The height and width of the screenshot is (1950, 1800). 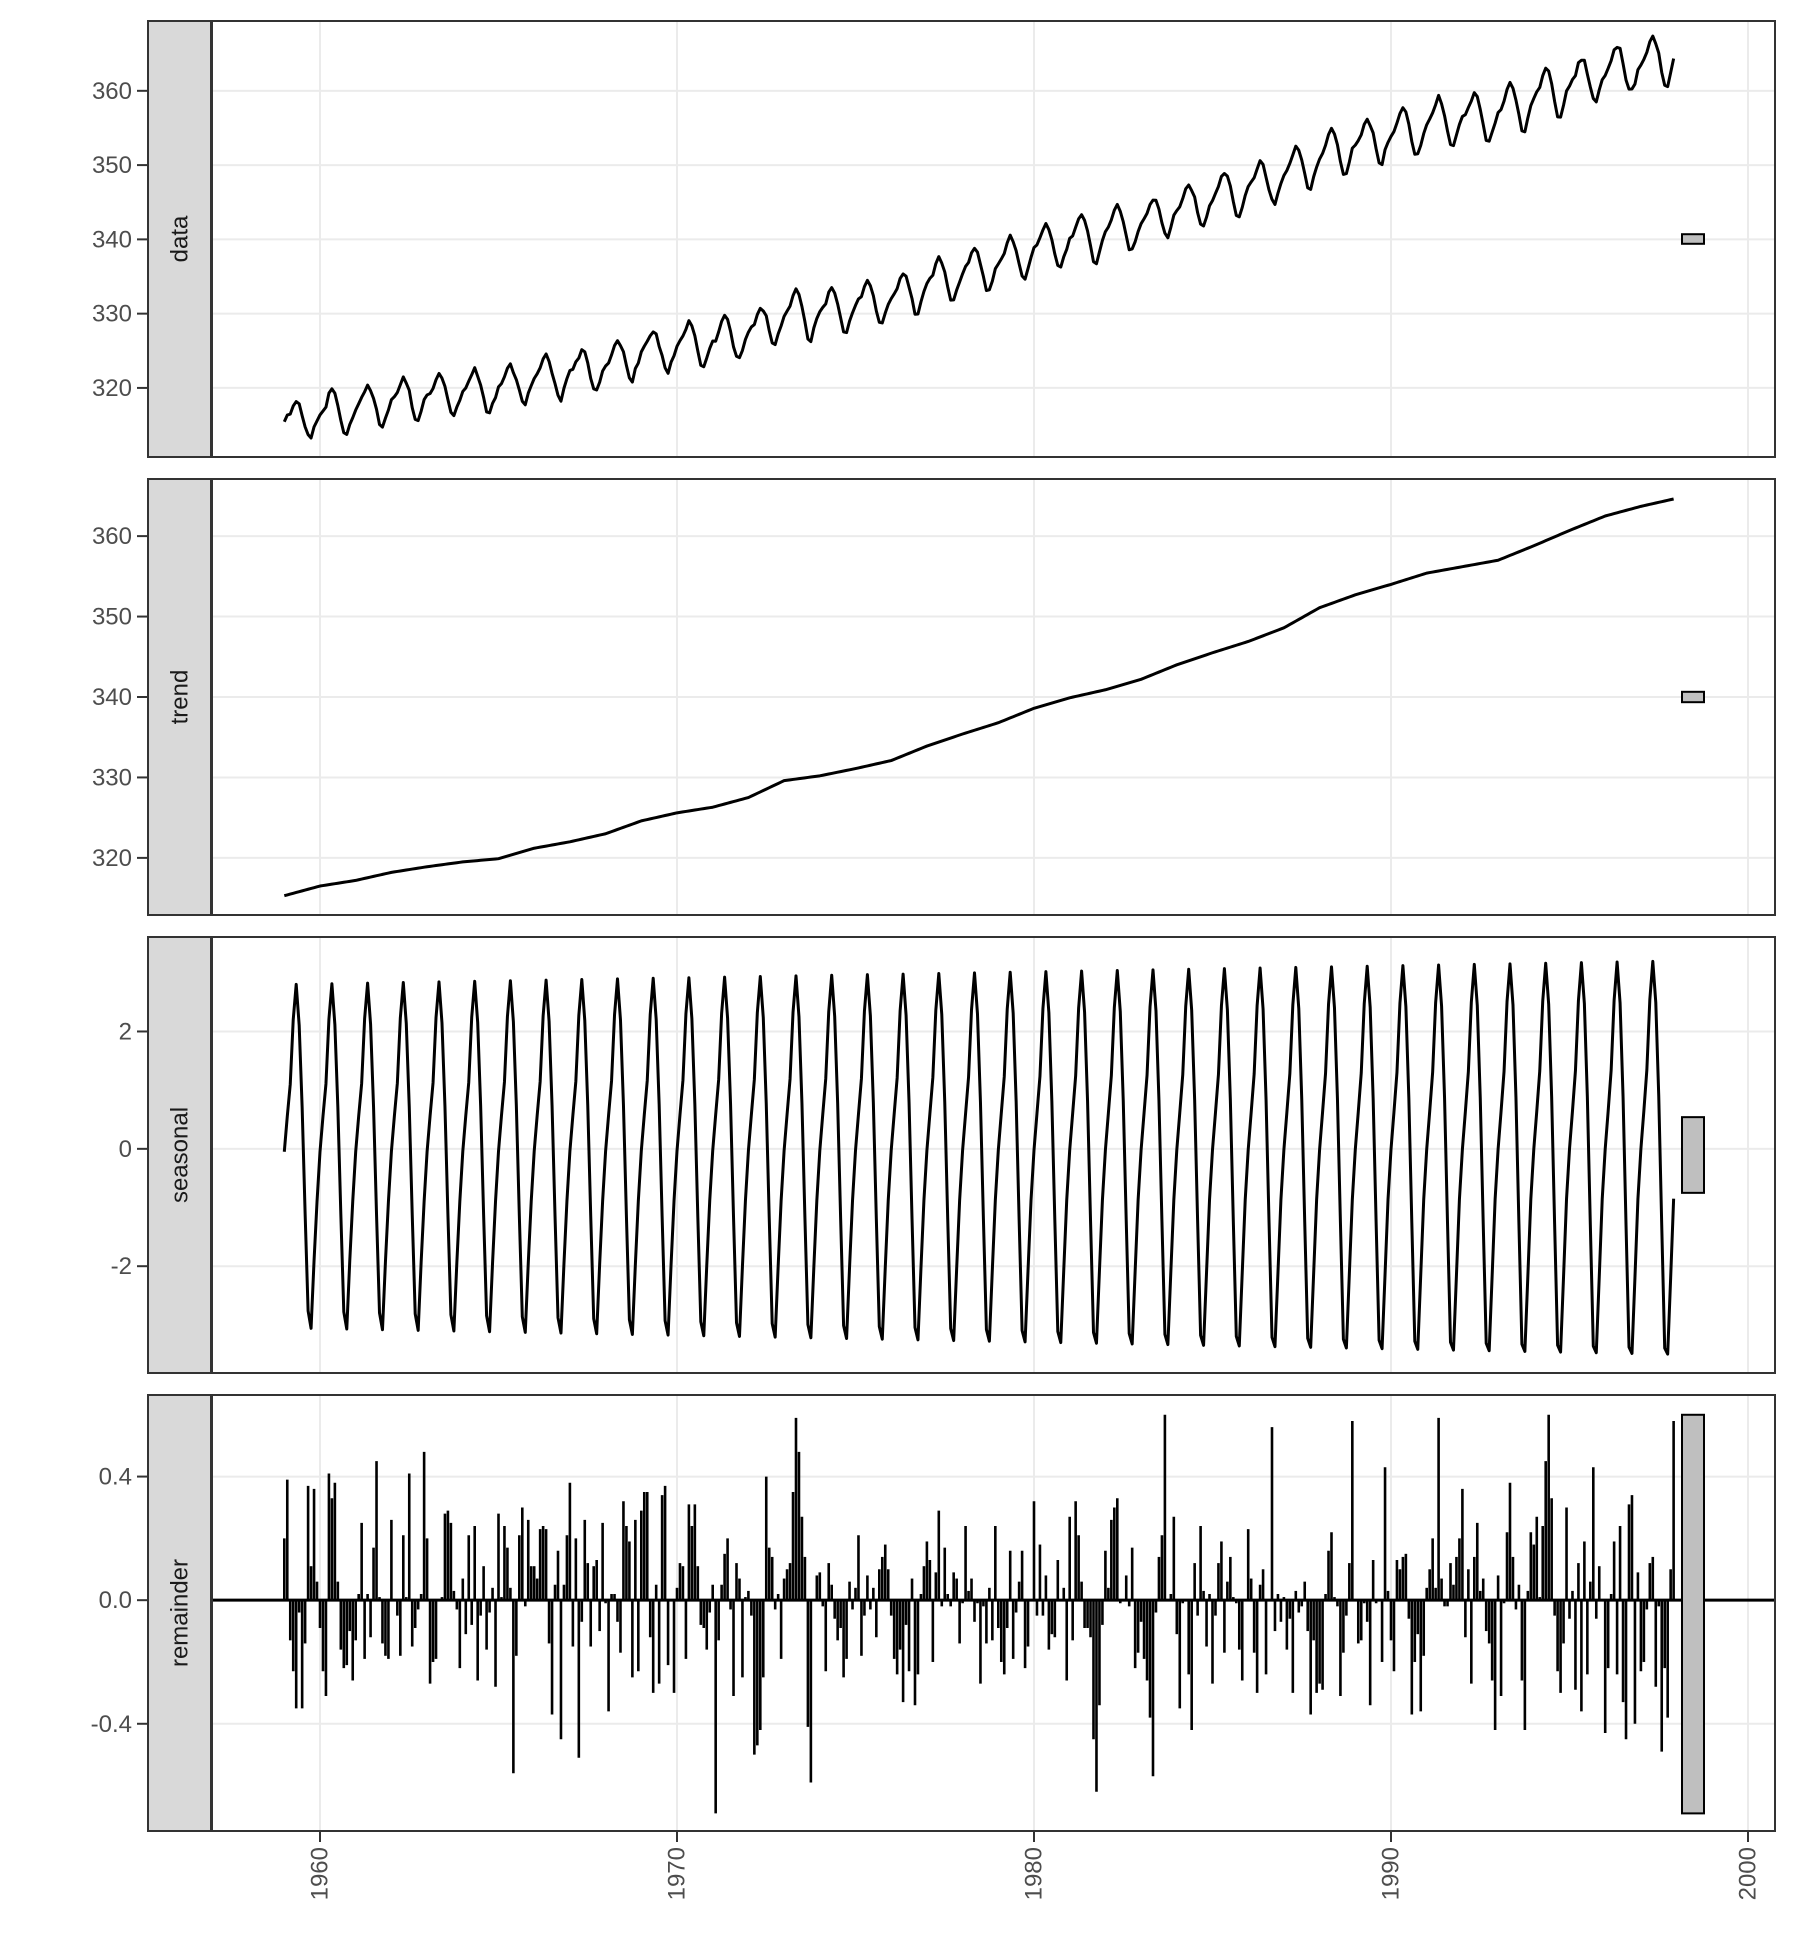 I want to click on x-tick-label: 1970, so click(x=677, y=1873).